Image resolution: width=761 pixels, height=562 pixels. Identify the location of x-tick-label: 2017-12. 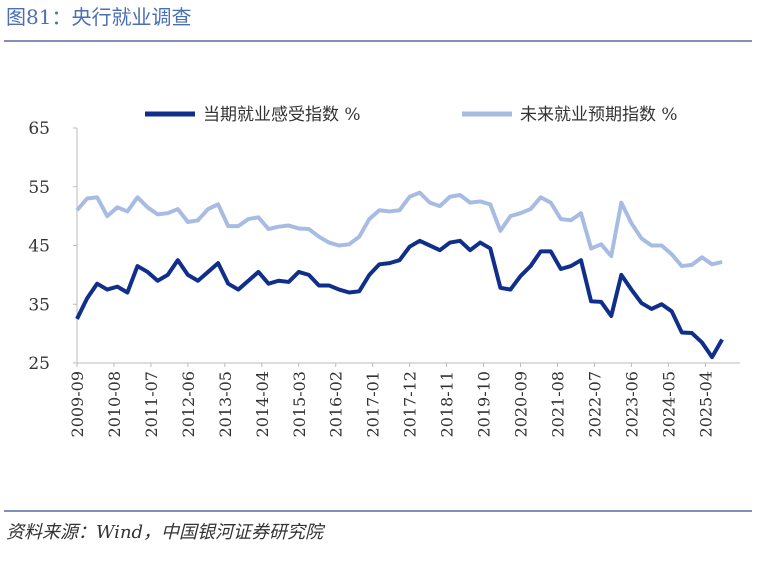
(410, 404).